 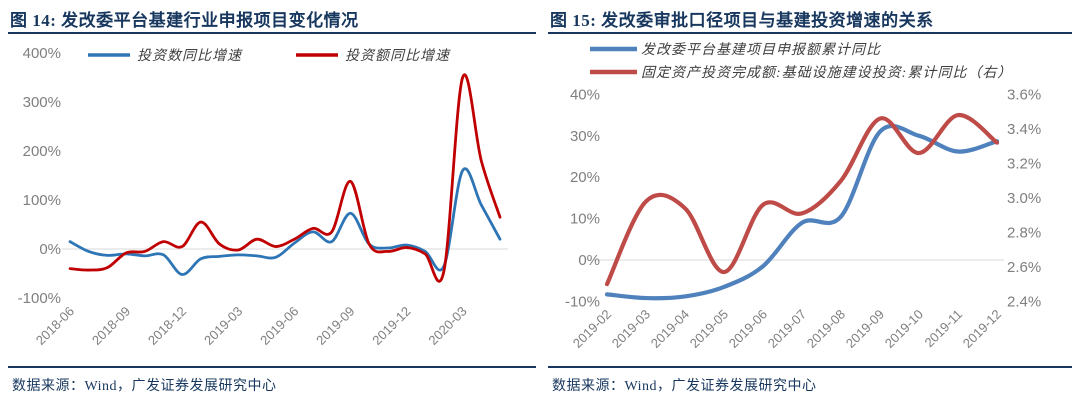 What do you see at coordinates (272, 389) in the screenshot?
I see `figure-14-source: 数据来源：Wind，广发证券发展研究中心` at bounding box center [272, 389].